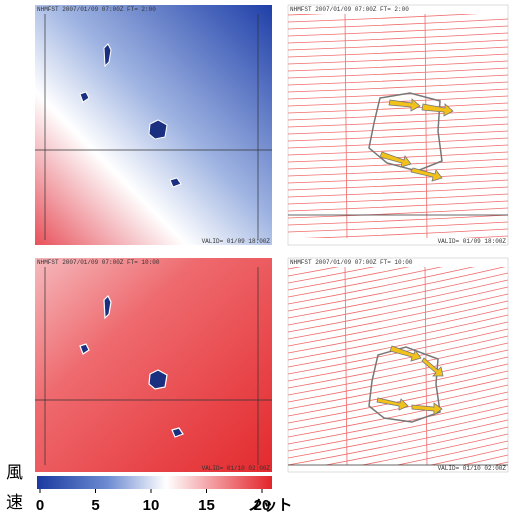 Image resolution: width=517 pixels, height=528 pixels. I want to click on tick-label: 5, so click(95, 505).